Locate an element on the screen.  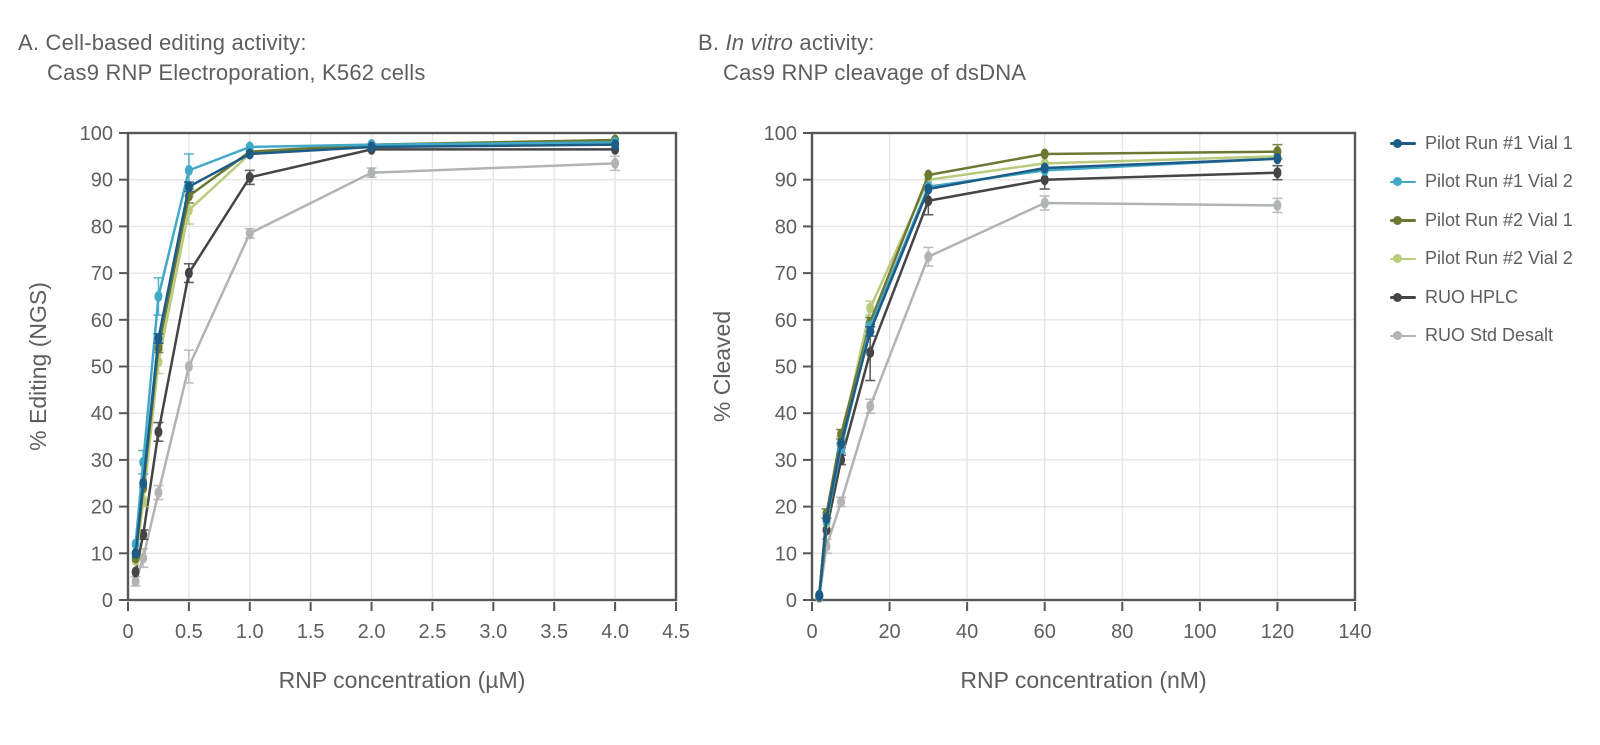
legend-item: Pilot Run #1 Vial 2 is located at coordinates (1490, 182).